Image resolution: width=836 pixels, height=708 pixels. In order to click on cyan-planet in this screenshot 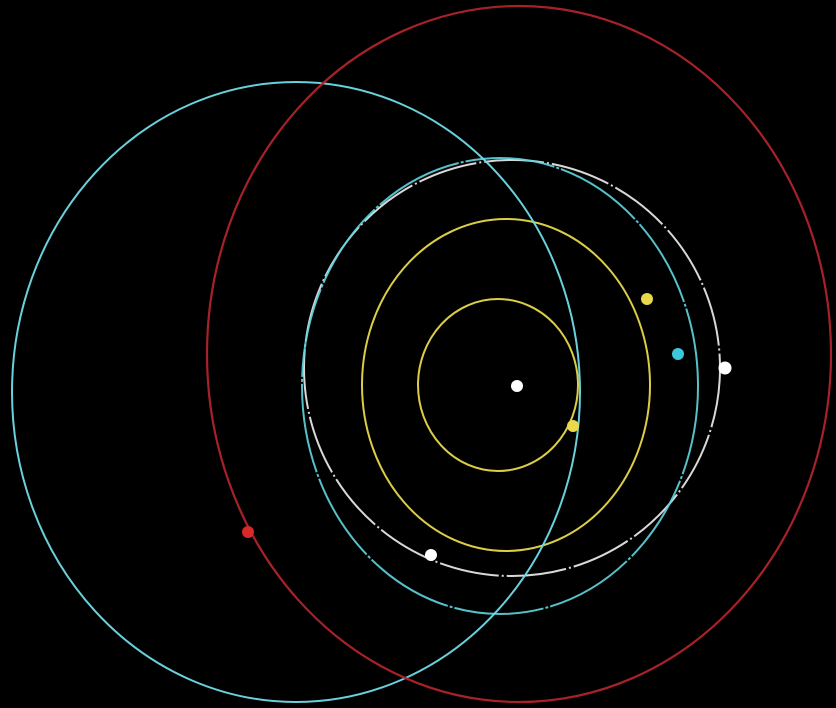, I will do `click(678, 354)`.